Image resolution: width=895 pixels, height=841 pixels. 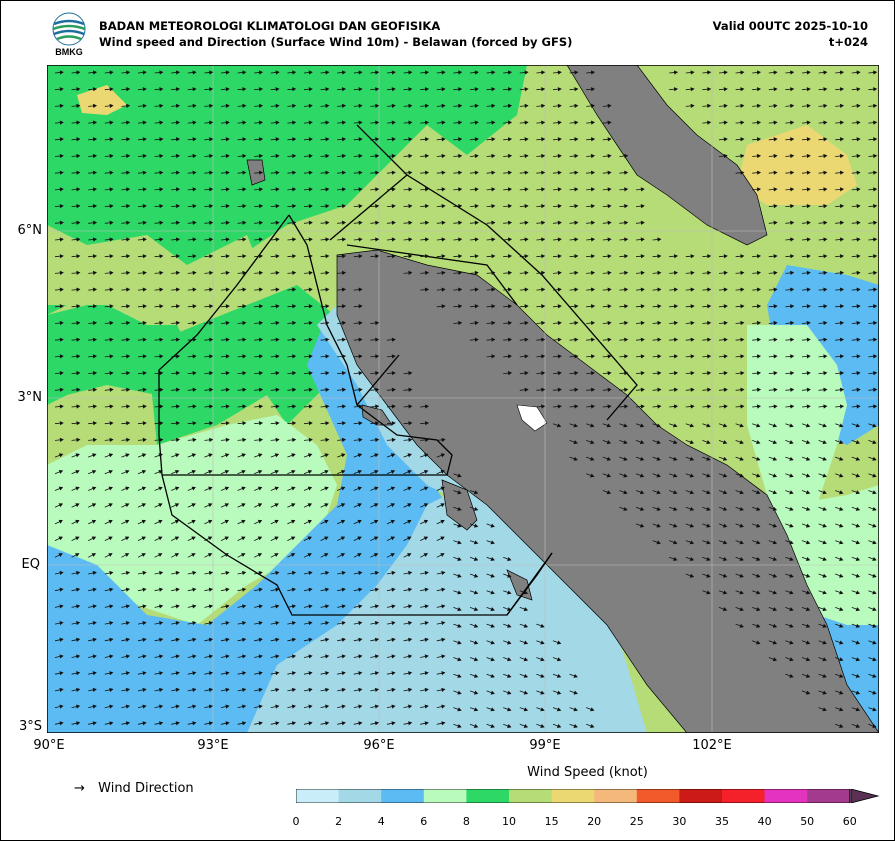 What do you see at coordinates (30, 726) in the screenshot?
I see `lat-label-3s: 3°S` at bounding box center [30, 726].